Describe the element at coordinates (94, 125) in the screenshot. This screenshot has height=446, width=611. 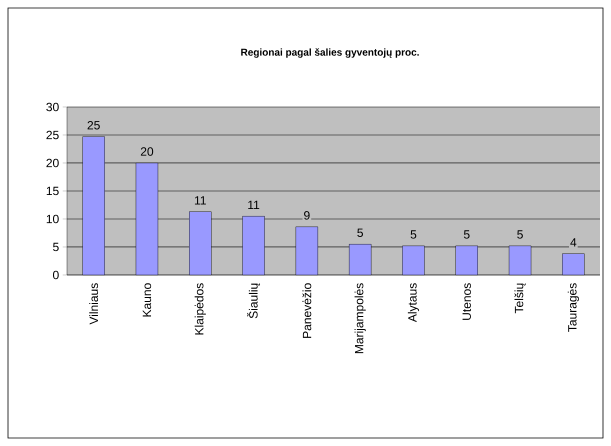
I see `data-label: 25` at that location.